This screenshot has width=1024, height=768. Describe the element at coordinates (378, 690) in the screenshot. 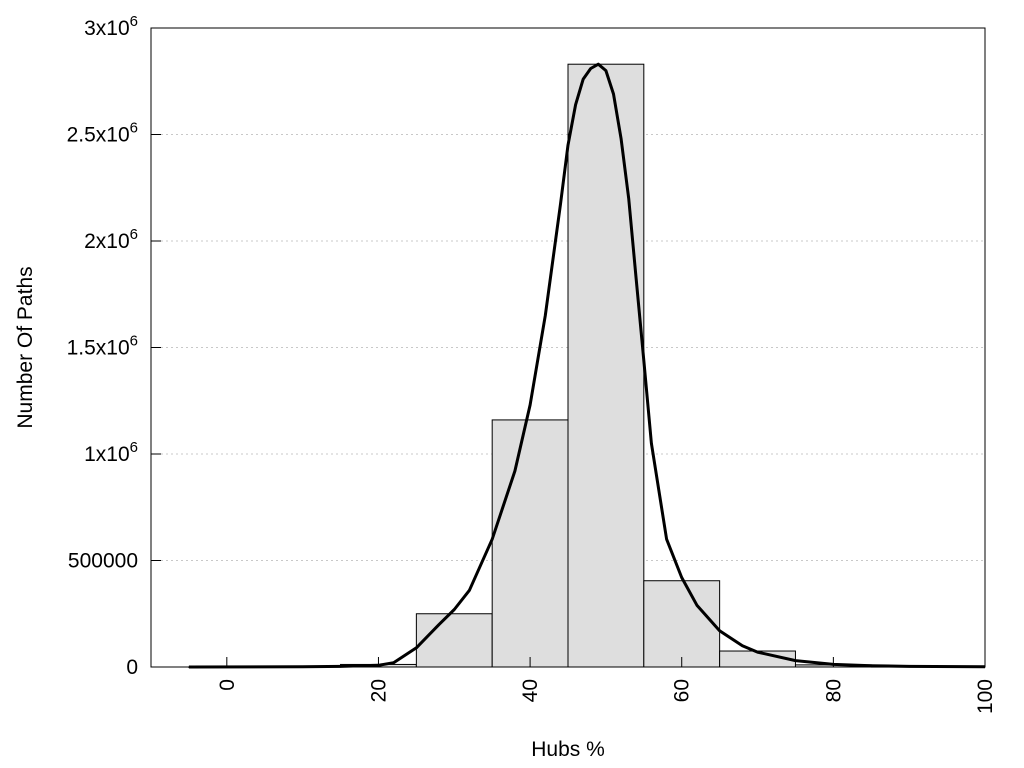

I see `x-tick-label: 20` at that location.